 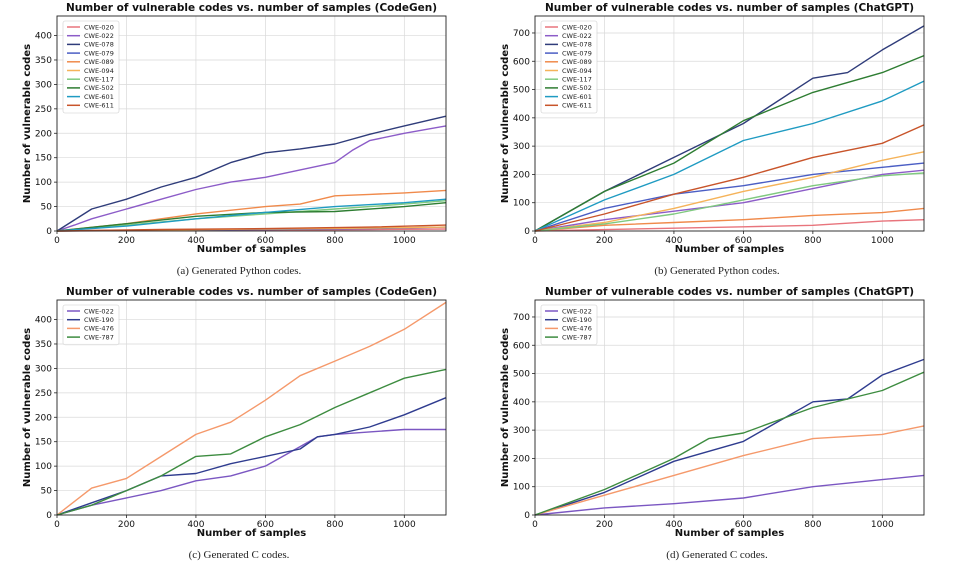 I want to click on y-tick-label: 250, so click(x=43, y=394).